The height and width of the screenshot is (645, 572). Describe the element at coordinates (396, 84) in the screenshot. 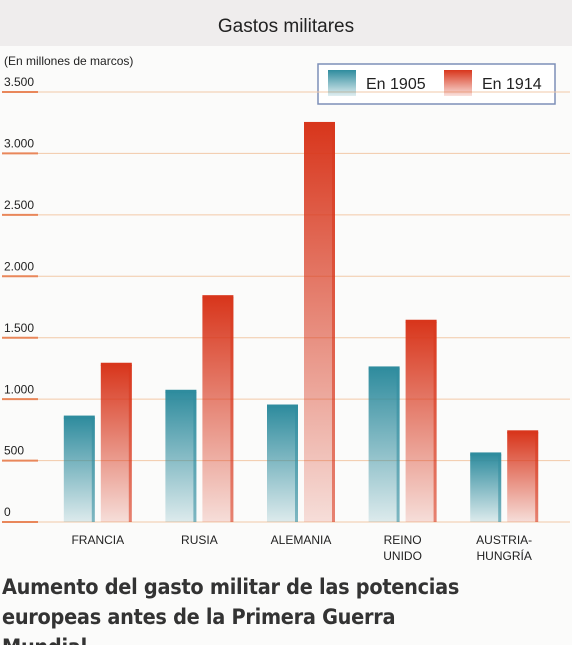

I see `legend-label: En 1905` at that location.